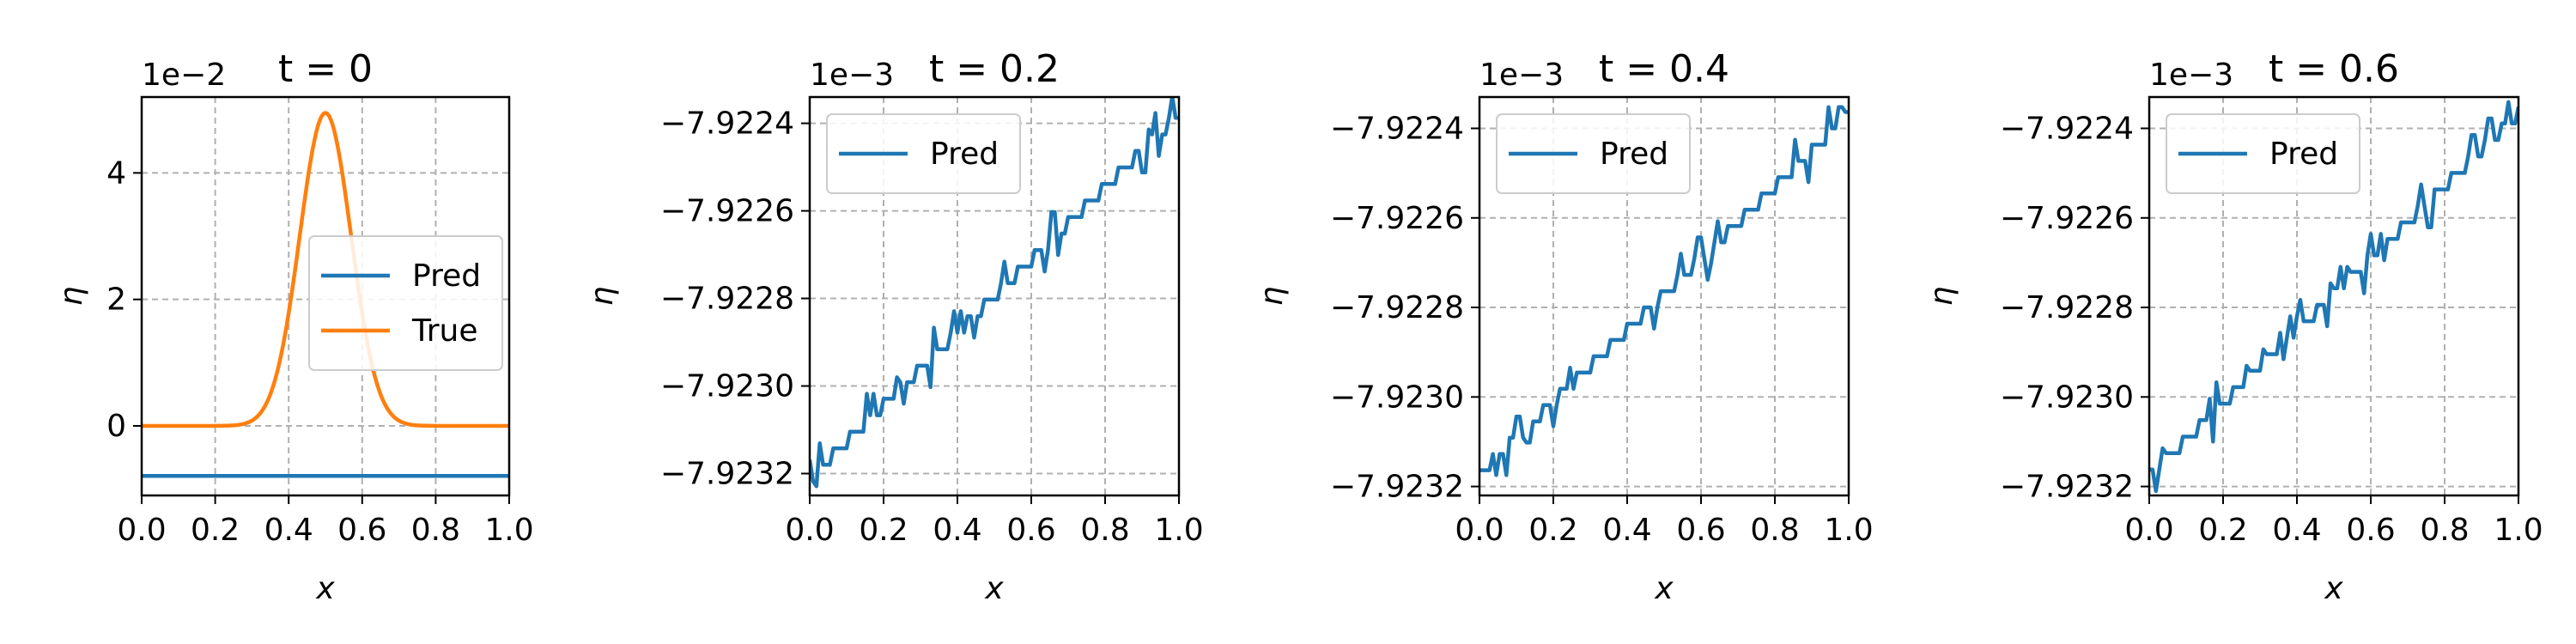 The image size is (2576, 644). What do you see at coordinates (116, 173) in the screenshot?
I see `y-tick-label: 4` at bounding box center [116, 173].